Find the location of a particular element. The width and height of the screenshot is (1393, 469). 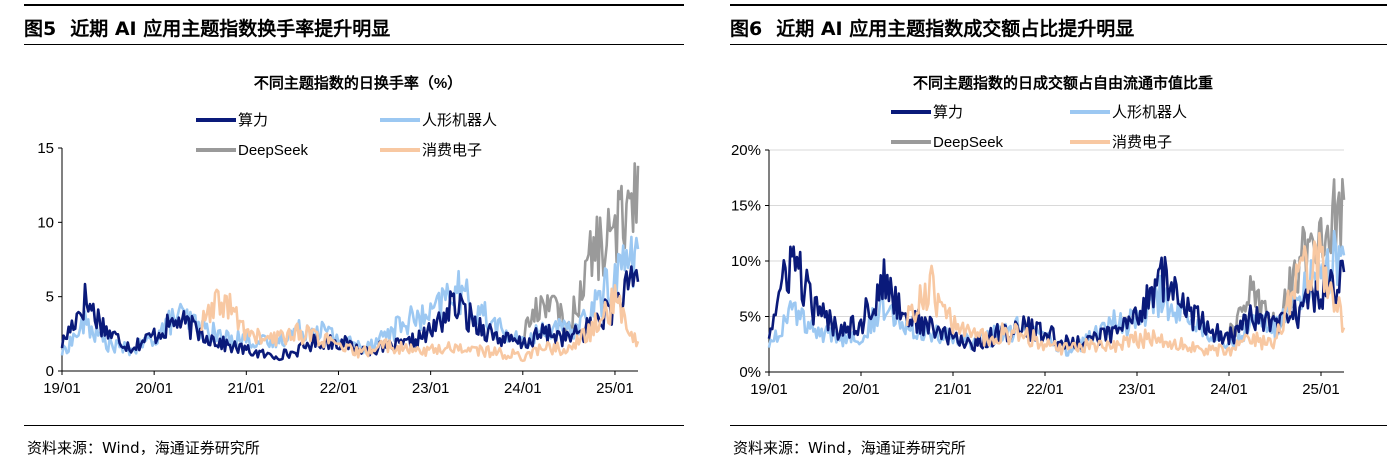

y-tick-label: 5 is located at coordinates (50, 297).